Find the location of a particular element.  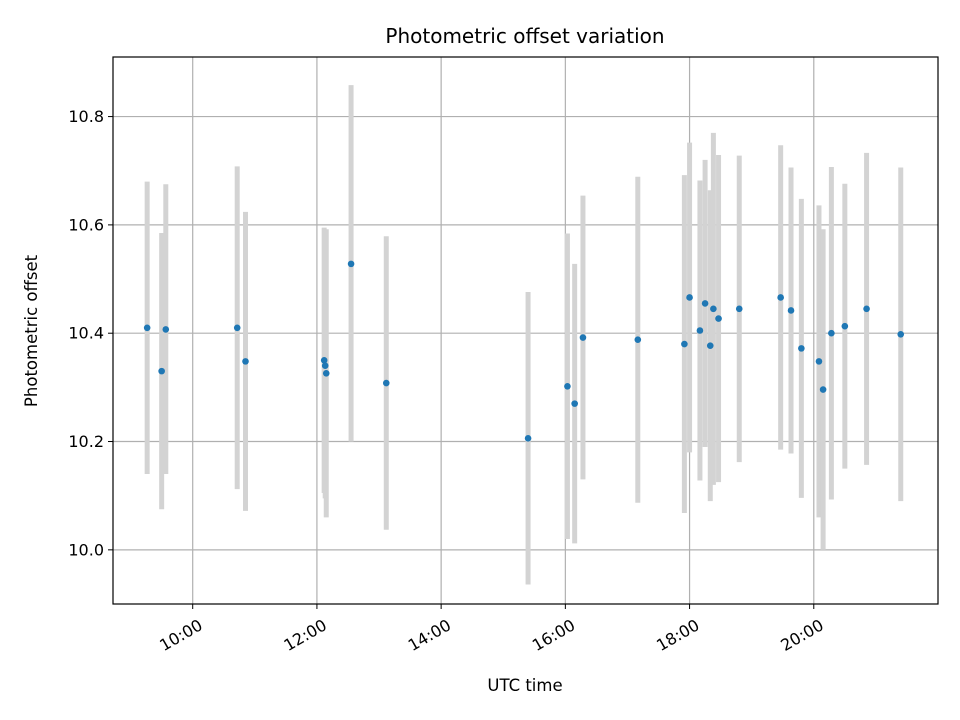

chart-title: Photometric offset variation is located at coordinates (524, 36).